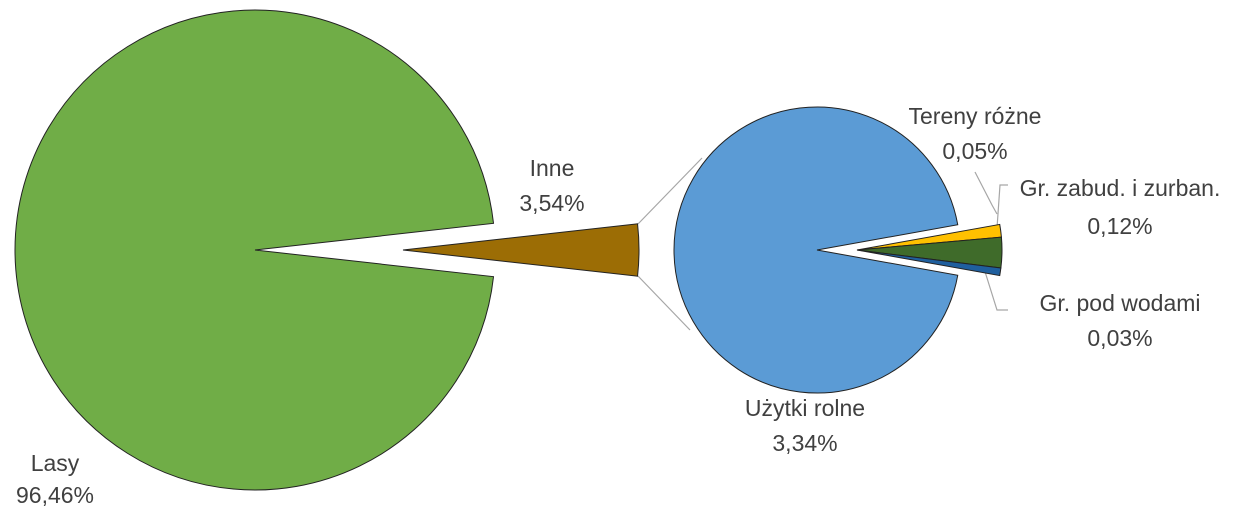  Describe the element at coordinates (55, 463) in the screenshot. I see `category-label: Lasy` at that location.